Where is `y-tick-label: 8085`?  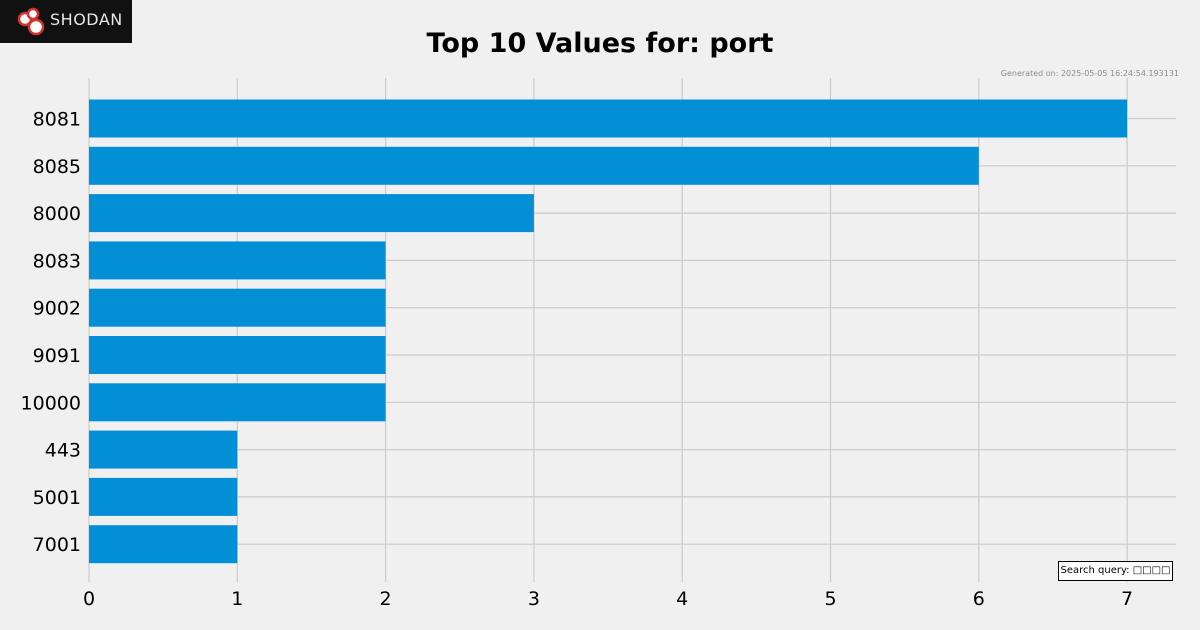
y-tick-label: 8085 is located at coordinates (57, 167).